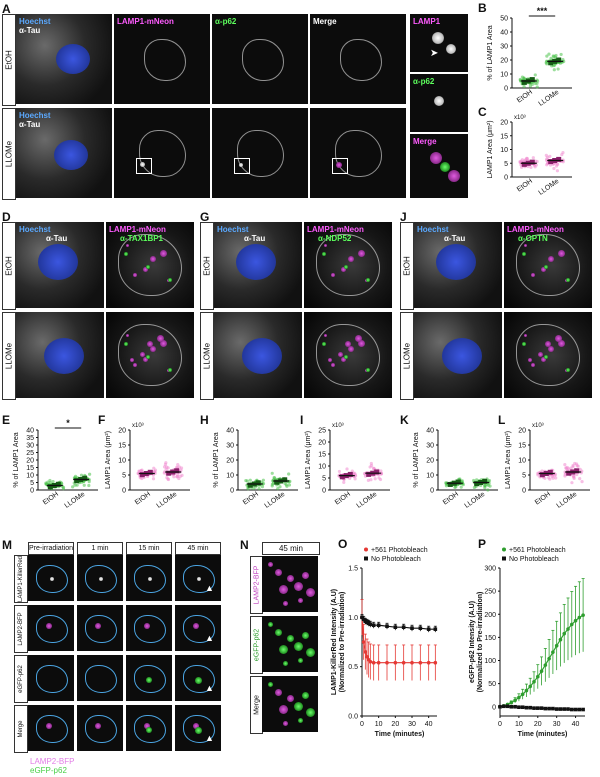 The height and width of the screenshot is (777, 600). What do you see at coordinates (198, 678) in the screenshot?
I see `micrograph-m-2-3: ▲` at bounding box center [198, 678].